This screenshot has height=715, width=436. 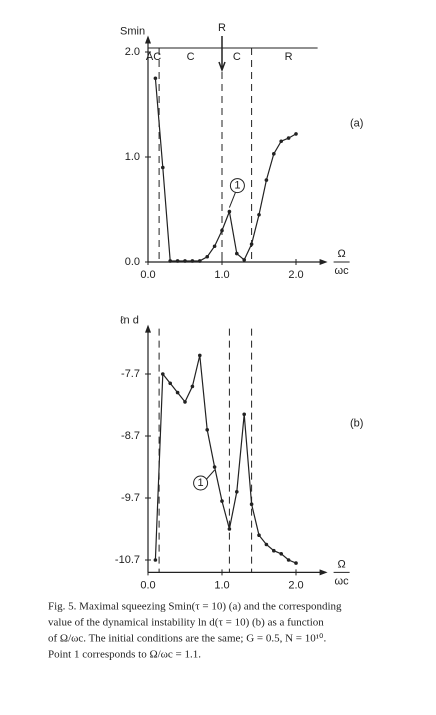 I want to click on y-tick-label: 2.0, so click(x=132, y=52).